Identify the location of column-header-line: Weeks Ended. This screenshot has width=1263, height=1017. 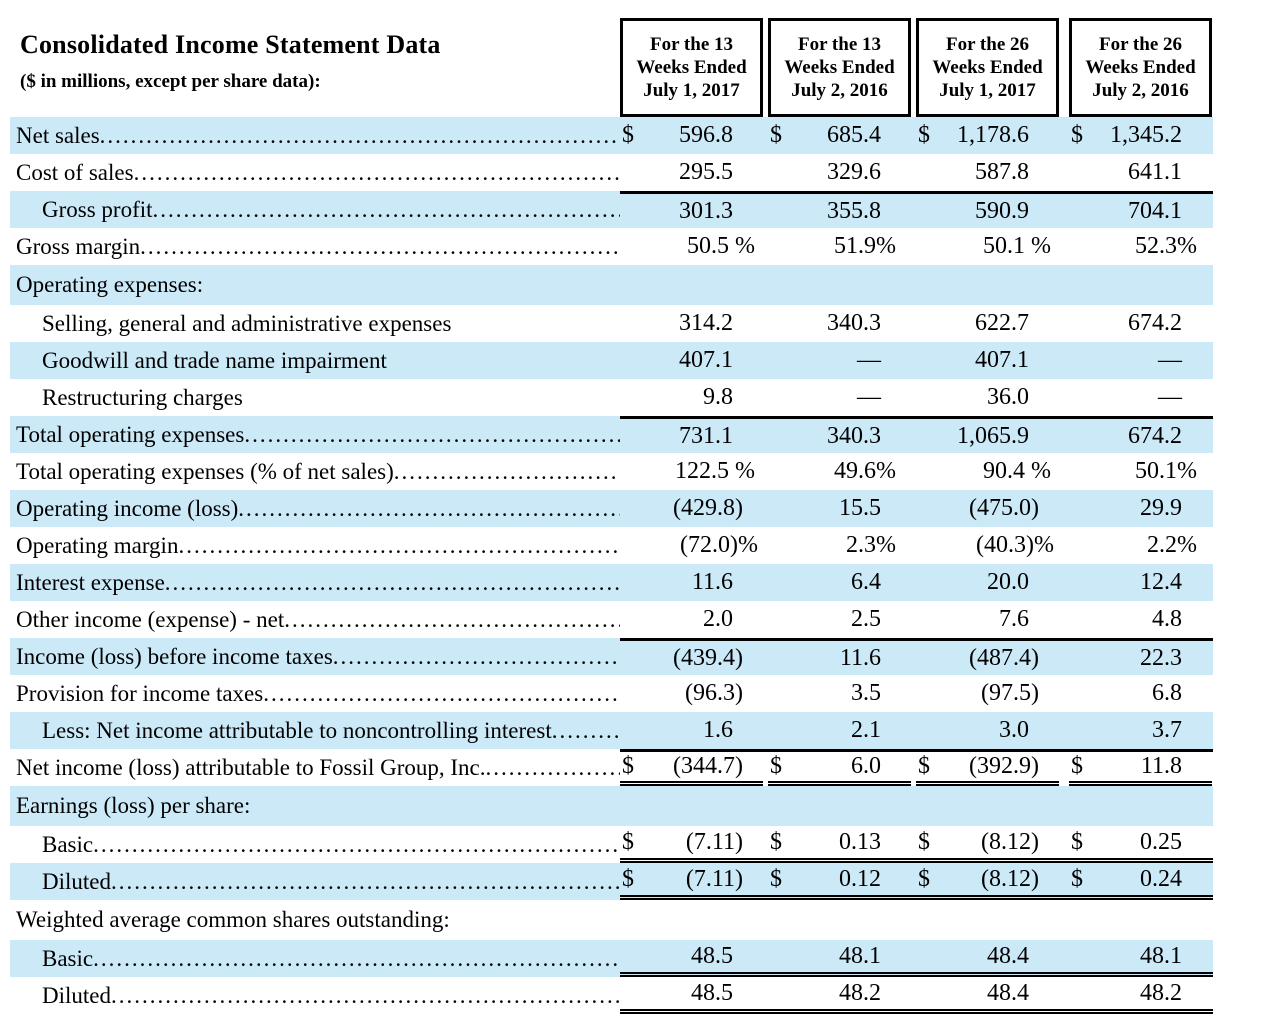
(691, 67).